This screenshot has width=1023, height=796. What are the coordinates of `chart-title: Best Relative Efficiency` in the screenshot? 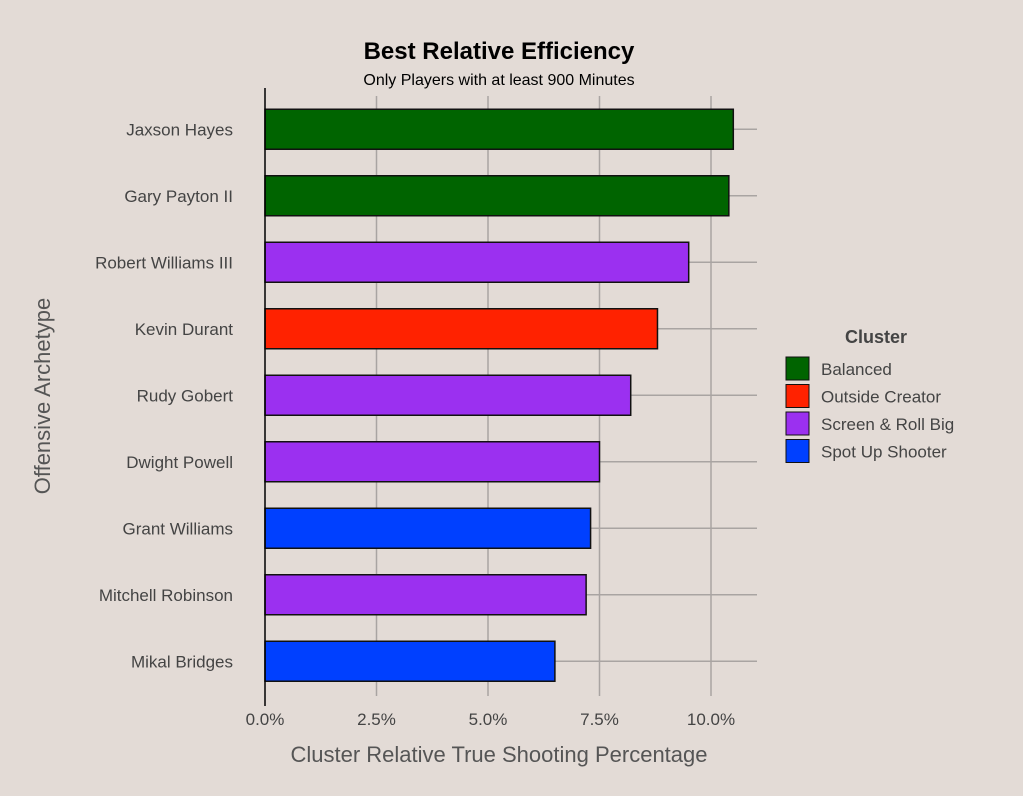 It's located at (499, 51).